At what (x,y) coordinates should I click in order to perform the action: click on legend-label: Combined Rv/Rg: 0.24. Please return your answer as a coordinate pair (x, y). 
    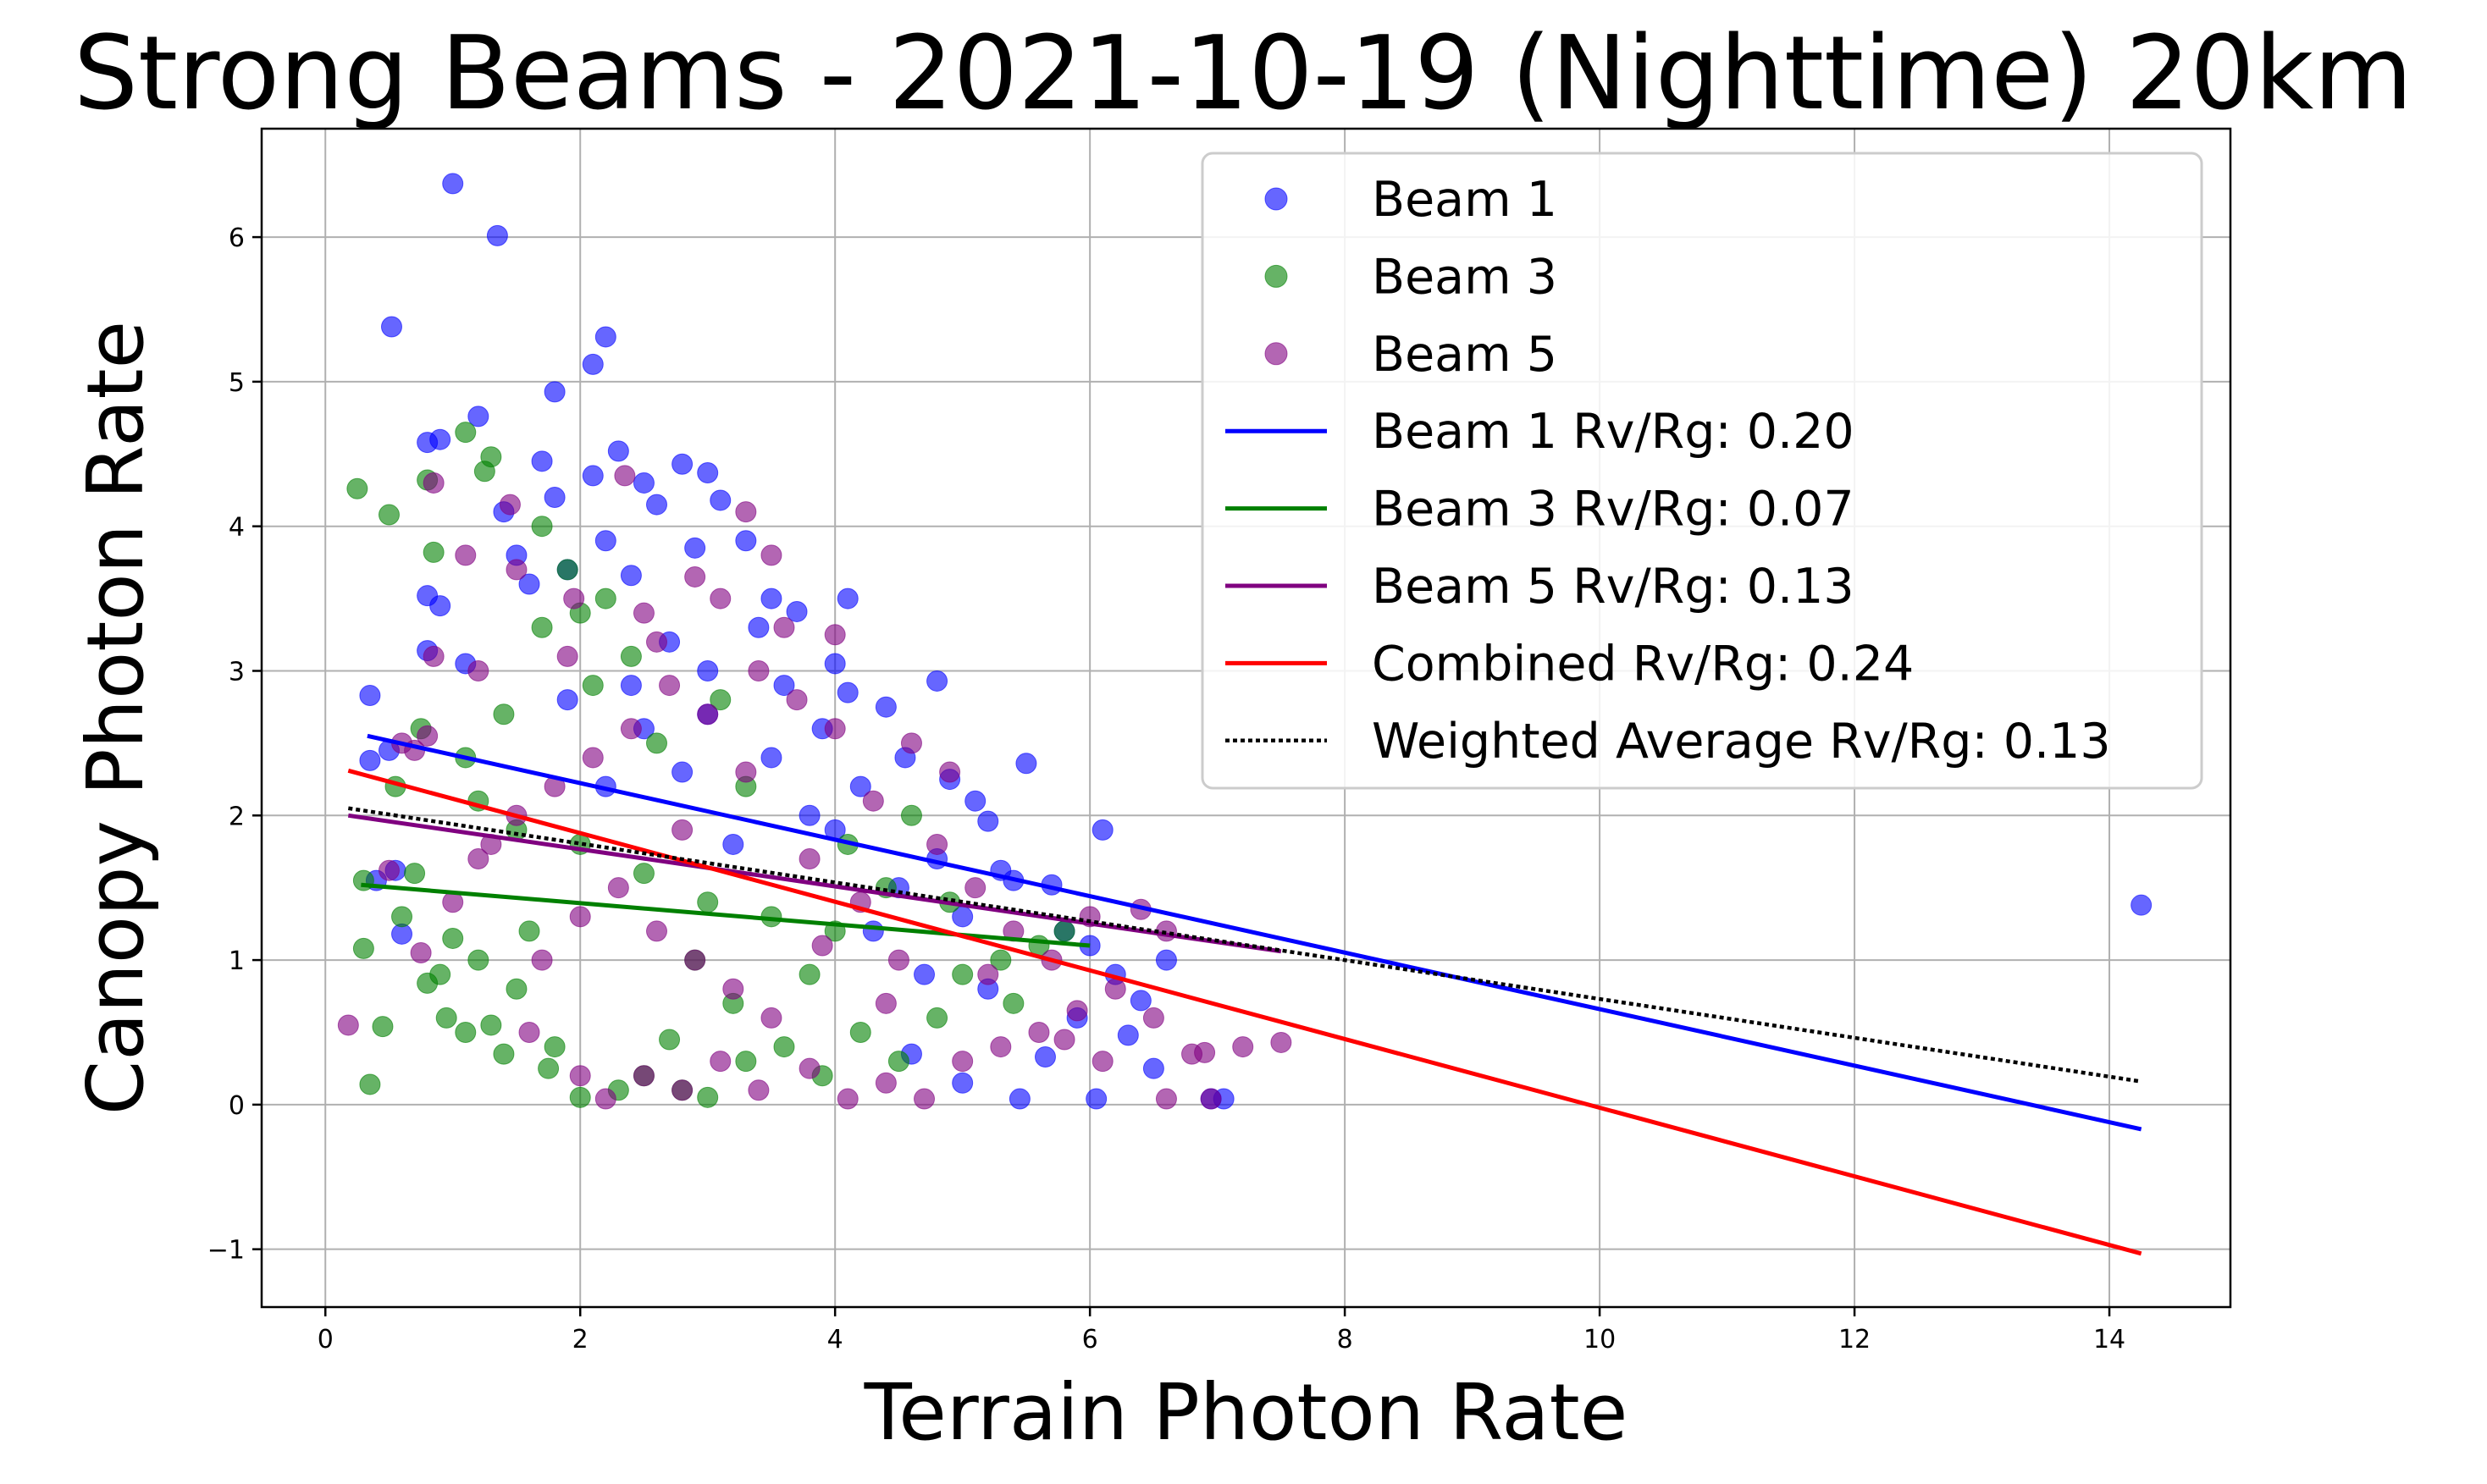
    Looking at the image, I should click on (1643, 664).